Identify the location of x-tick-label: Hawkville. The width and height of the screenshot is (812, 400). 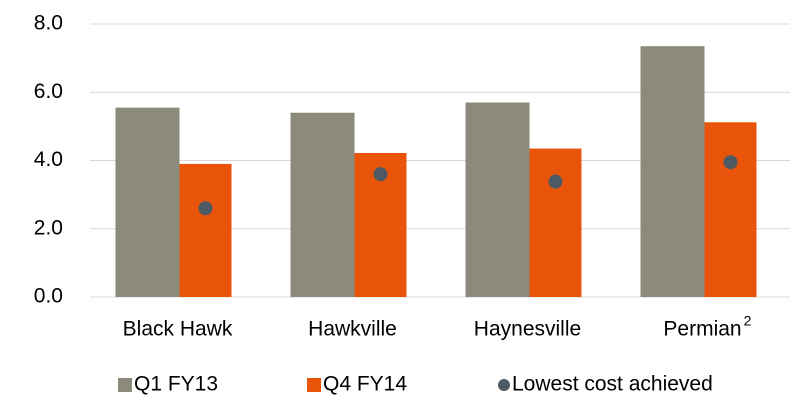
(352, 329).